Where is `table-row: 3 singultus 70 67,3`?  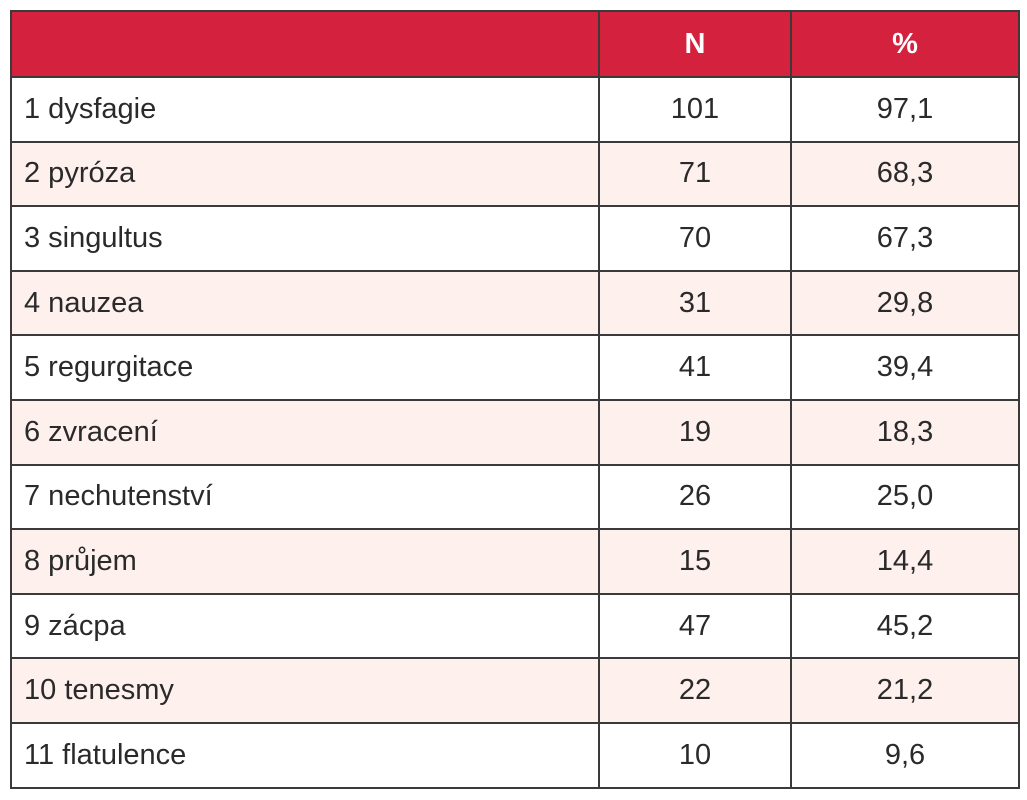 table-row: 3 singultus 70 67,3 is located at coordinates (515, 238).